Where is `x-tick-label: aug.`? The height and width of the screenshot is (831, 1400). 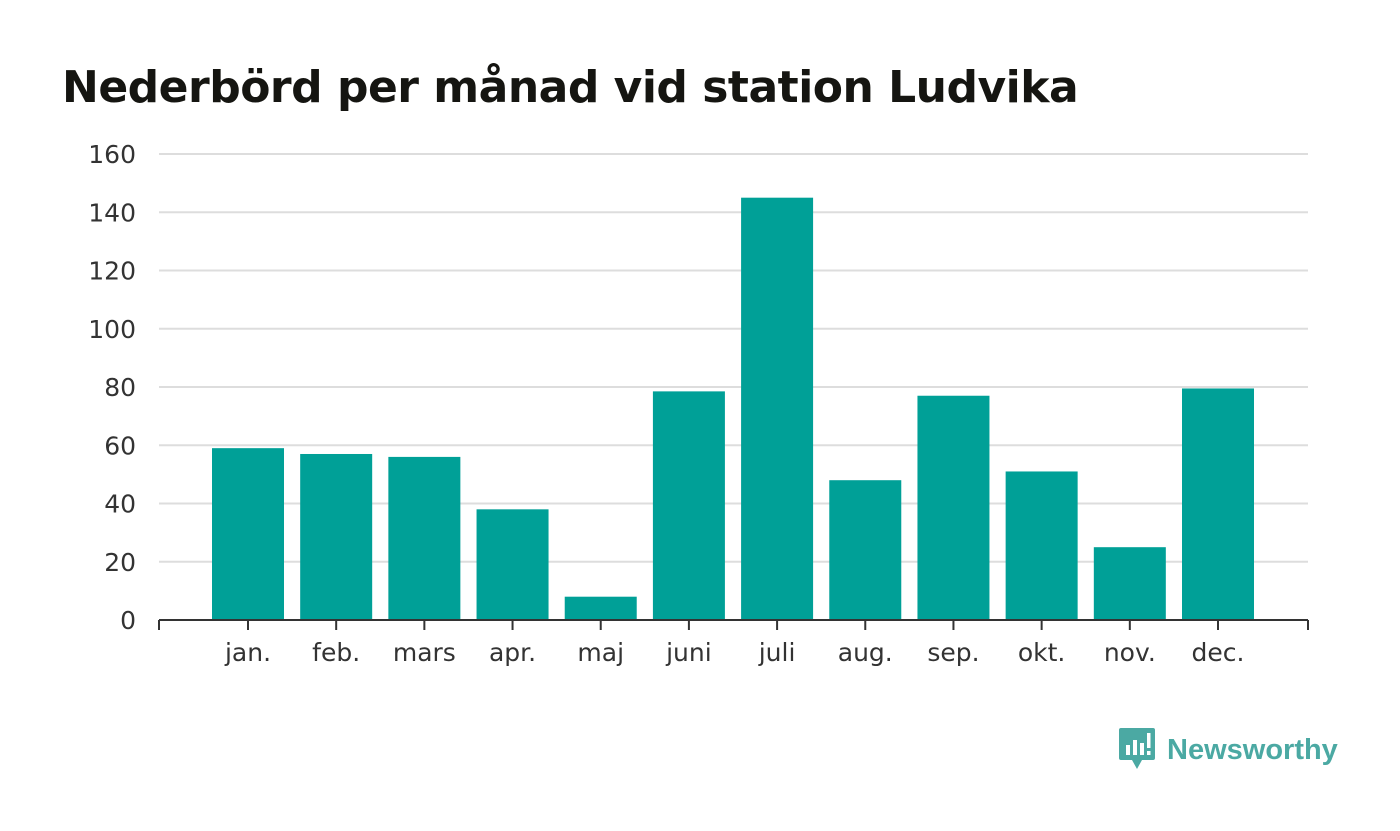
x-tick-label: aug. is located at coordinates (865, 652).